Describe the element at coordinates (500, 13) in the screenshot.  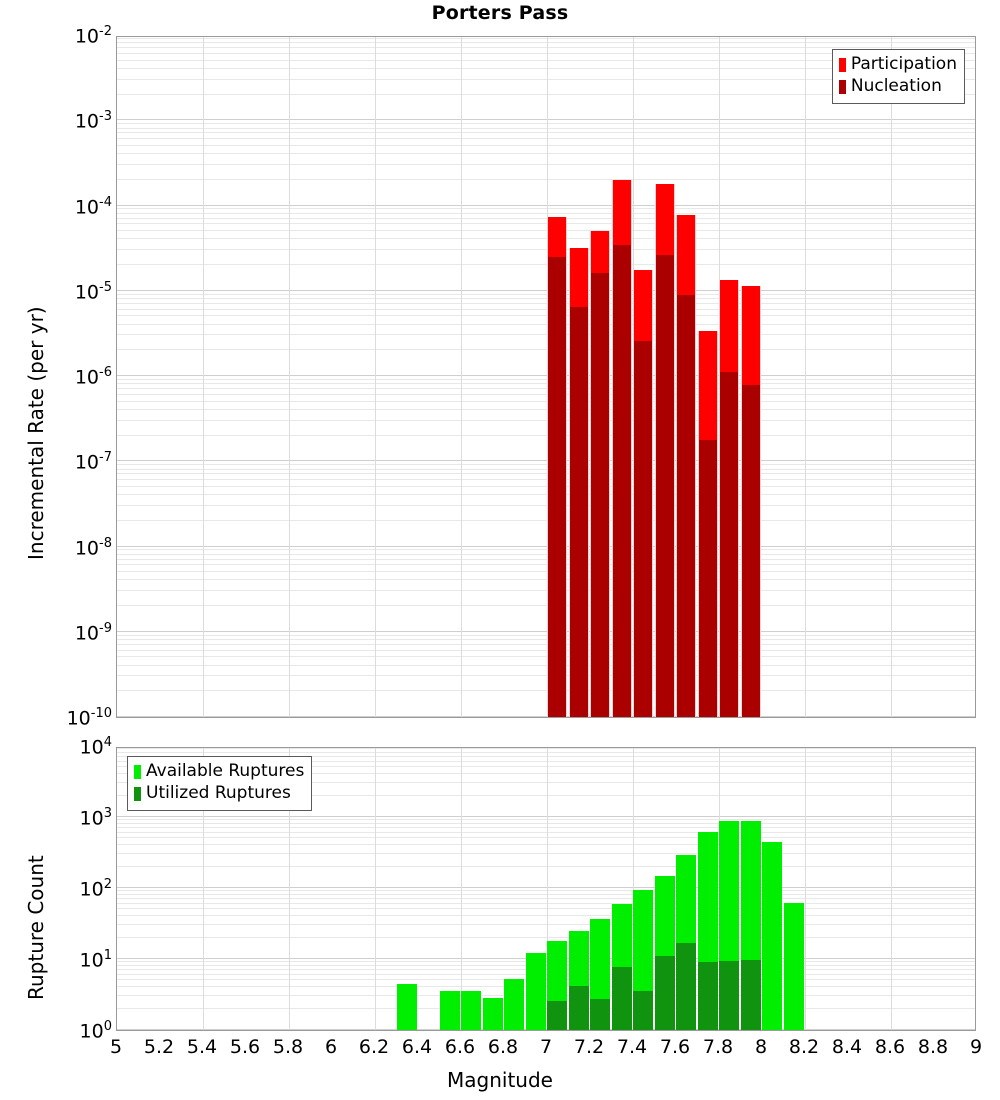
I see `page-title: Porters Pass` at that location.